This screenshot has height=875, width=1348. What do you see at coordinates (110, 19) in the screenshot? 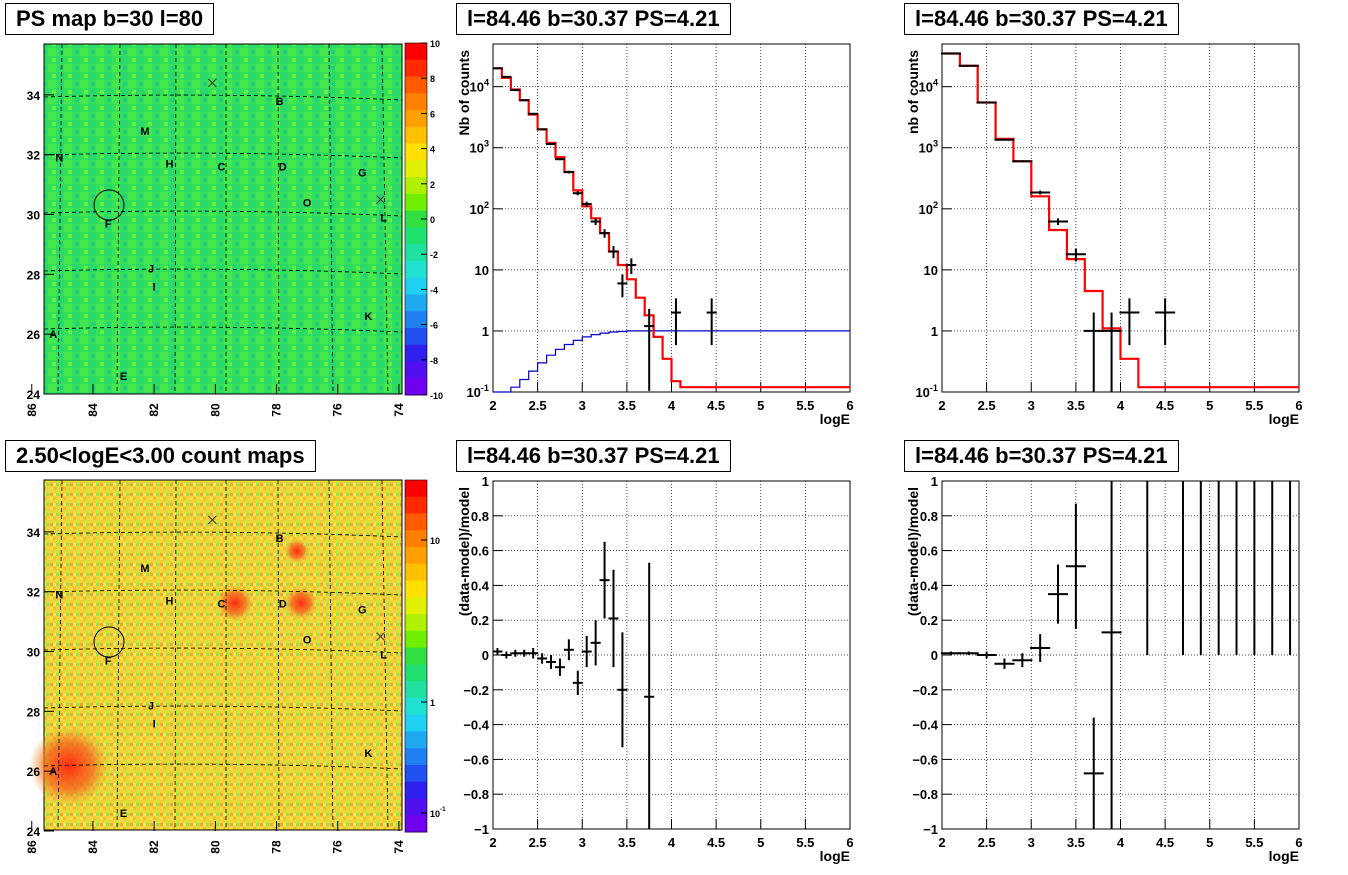
I see `ps-map-title: PS map b=30 l=80` at bounding box center [110, 19].